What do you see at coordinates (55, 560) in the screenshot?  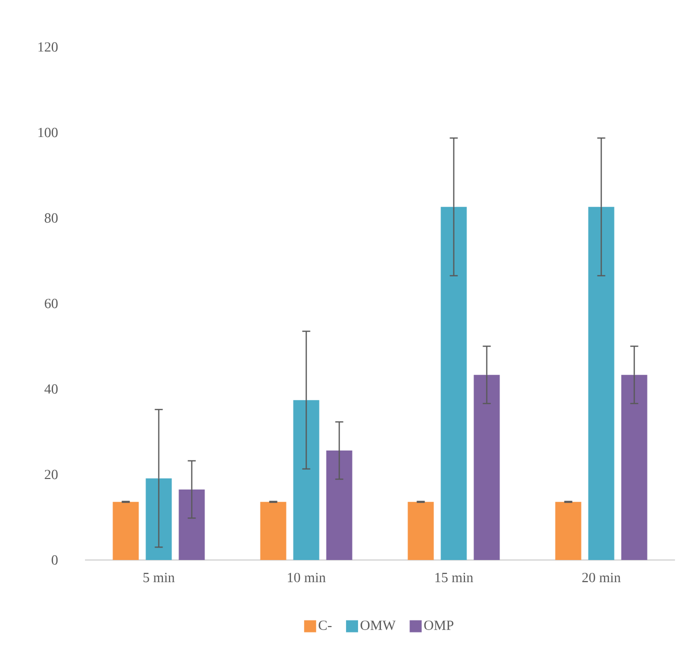 I see `y-tick-label: 0` at bounding box center [55, 560].